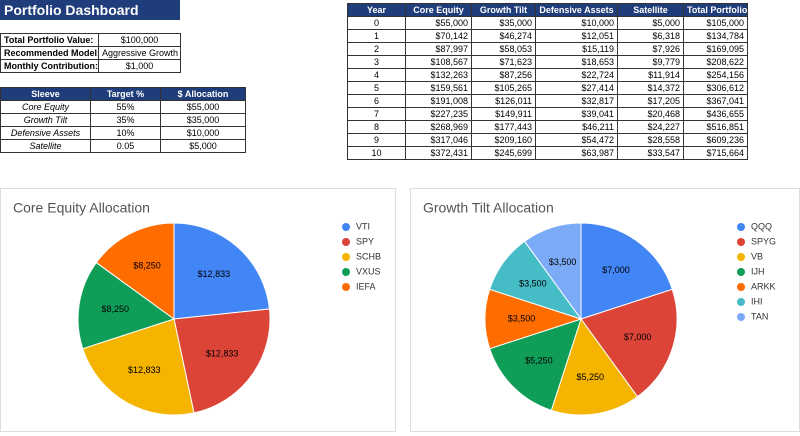  Describe the element at coordinates (715, 49) in the screenshot. I see `table-cell: $169,095` at that location.